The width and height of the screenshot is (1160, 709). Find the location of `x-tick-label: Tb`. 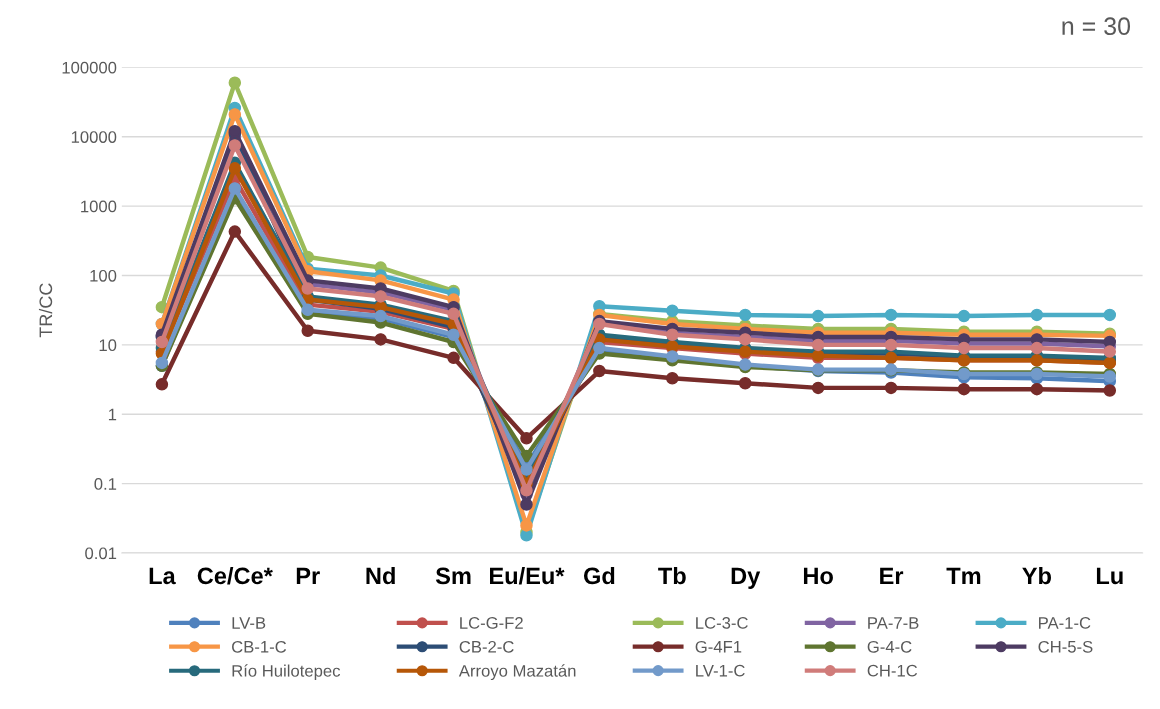

x-tick-label: Tb is located at coordinates (672, 575).